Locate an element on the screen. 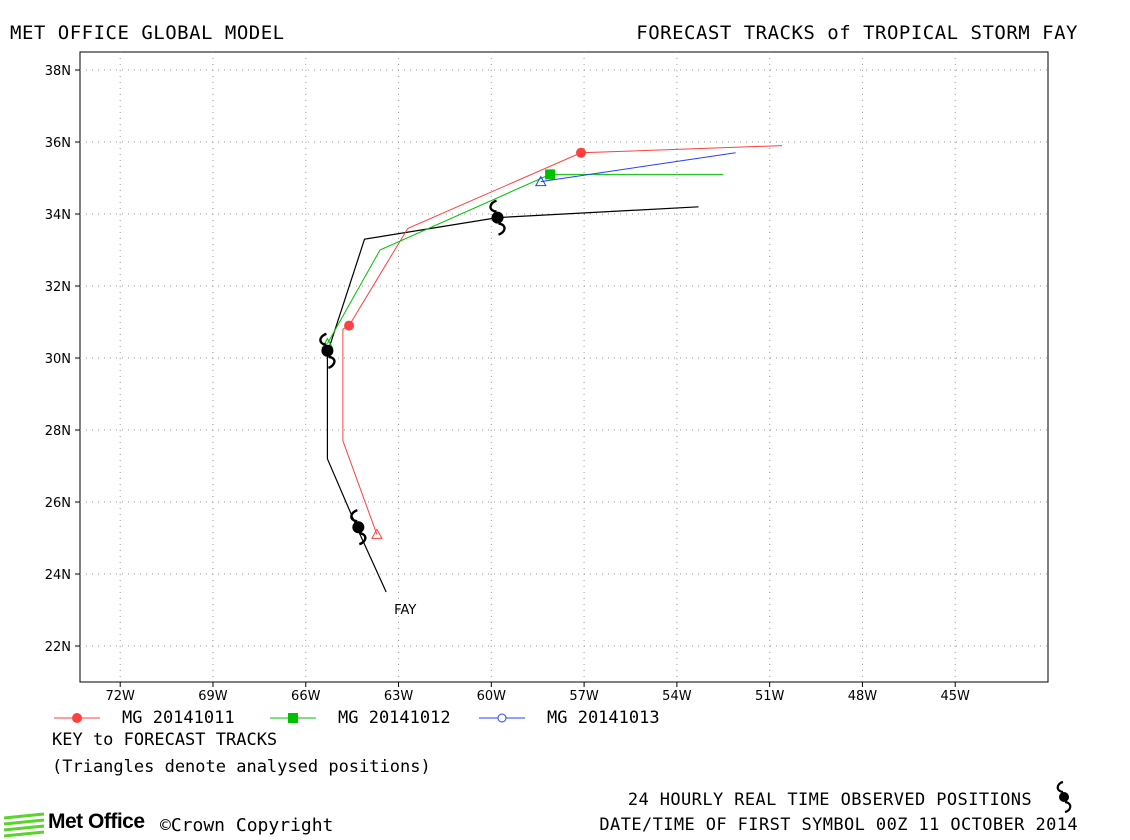  header-chart-title: FORECAST TRACKS of TROPICAL STORM FAY is located at coordinates (857, 33).